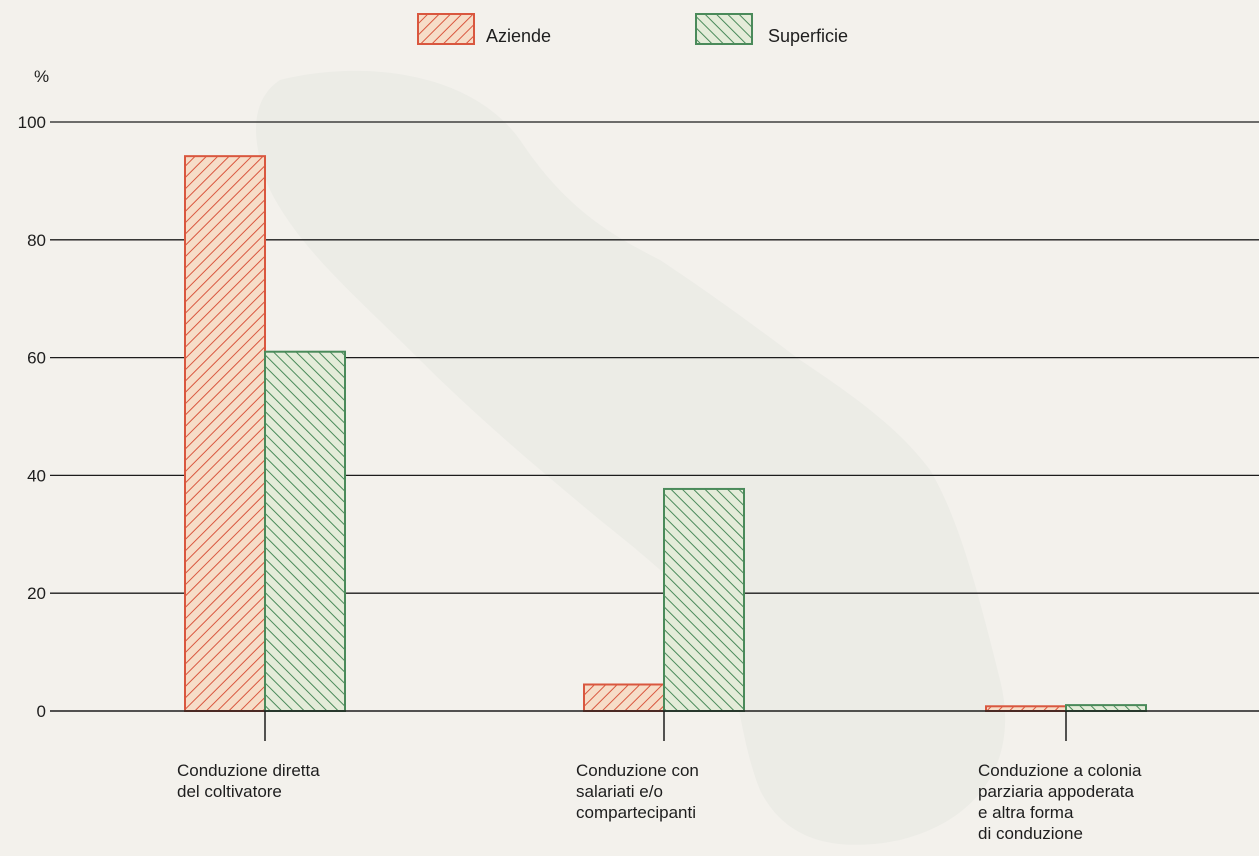  What do you see at coordinates (518, 36) in the screenshot?
I see `legend-label-aziende: Aziende` at bounding box center [518, 36].